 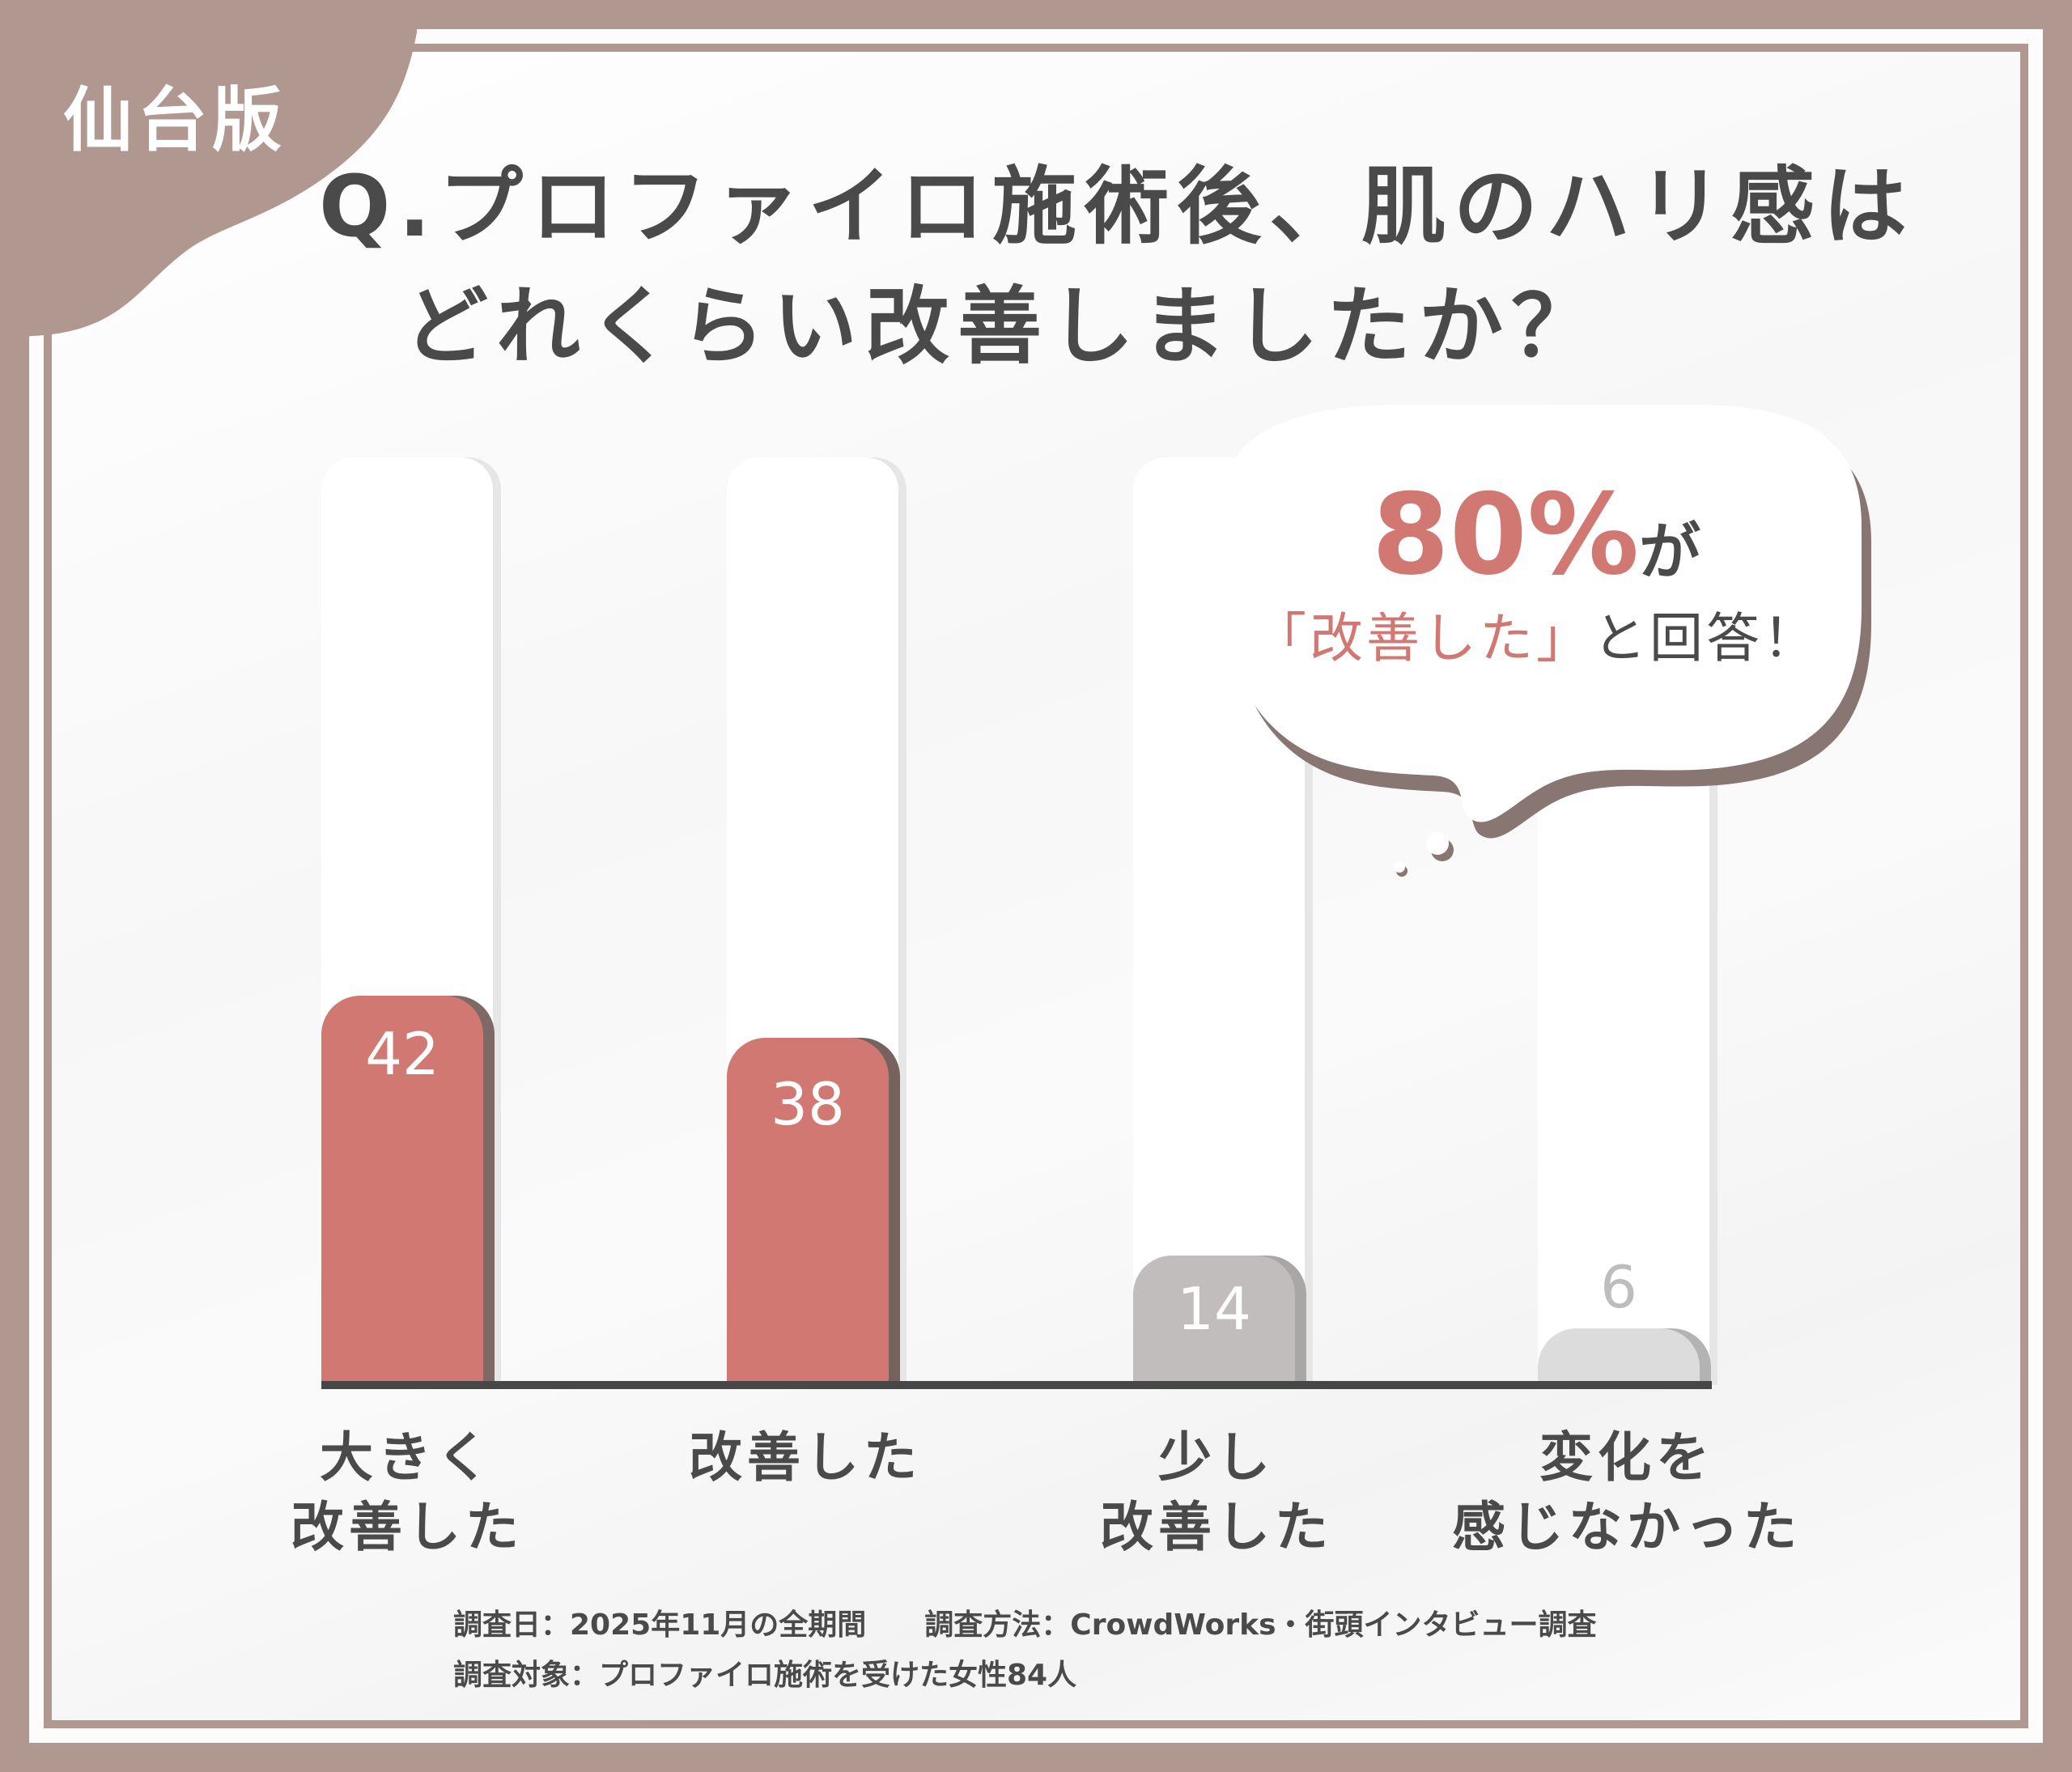 What do you see at coordinates (208, 170) in the screenshot?
I see `corner-badge-shape` at bounding box center [208, 170].